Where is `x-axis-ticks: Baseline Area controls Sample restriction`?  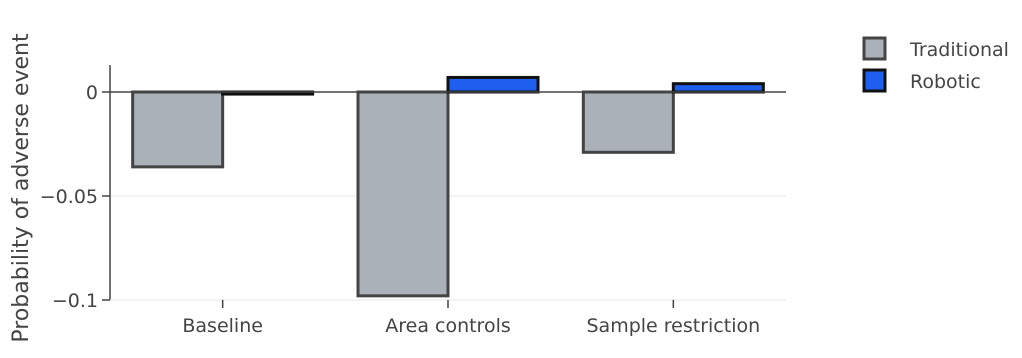
x-axis-ticks: Baseline Area controls Sample restriction is located at coordinates (471, 318).